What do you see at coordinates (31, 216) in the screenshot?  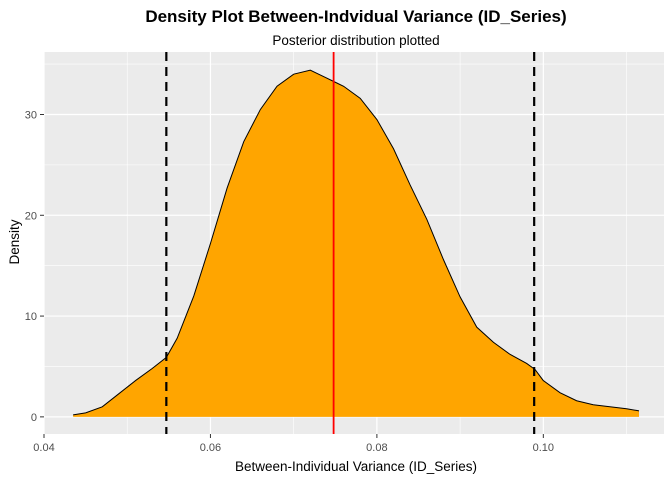 I see `y-tick-label: 20` at bounding box center [31, 216].